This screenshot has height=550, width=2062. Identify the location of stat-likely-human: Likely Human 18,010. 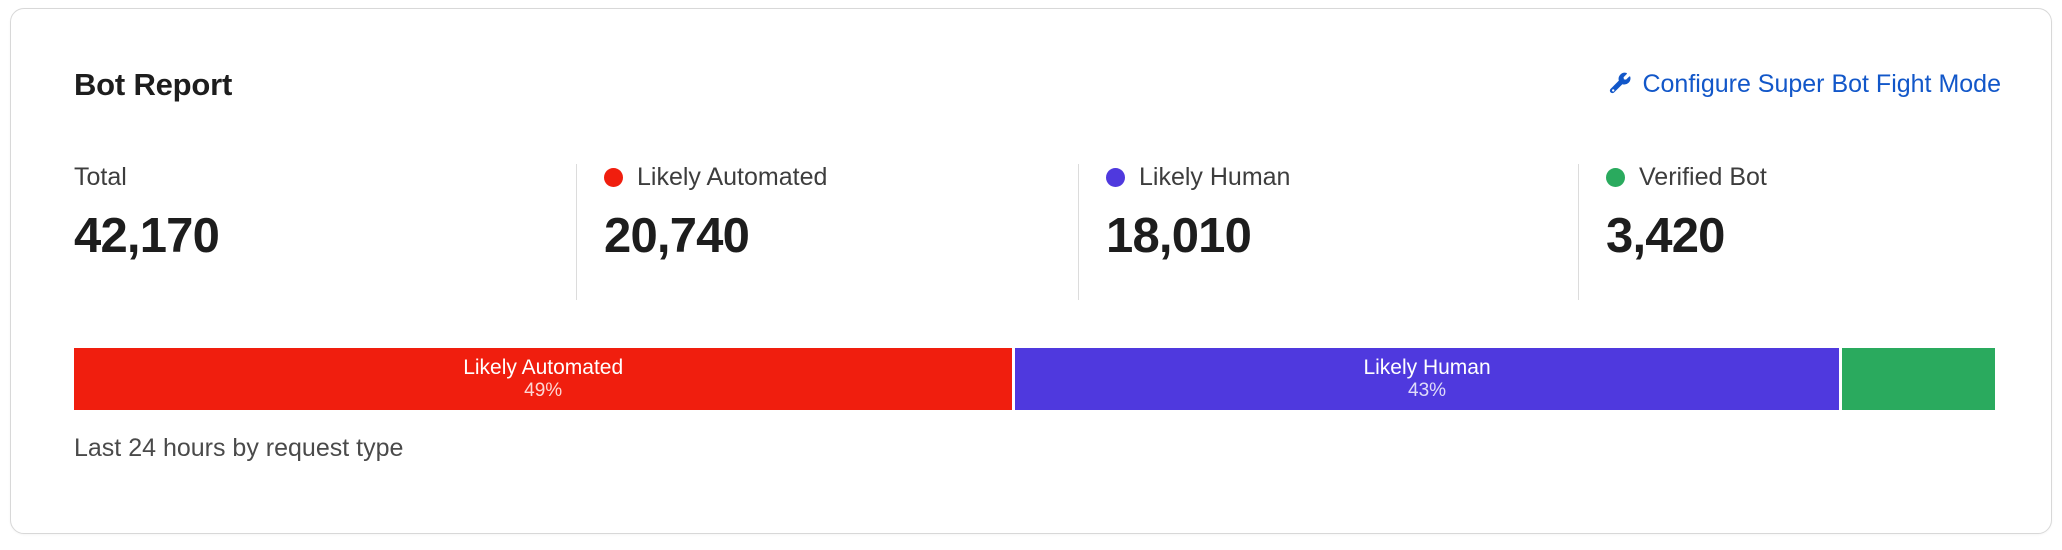
(1328, 232).